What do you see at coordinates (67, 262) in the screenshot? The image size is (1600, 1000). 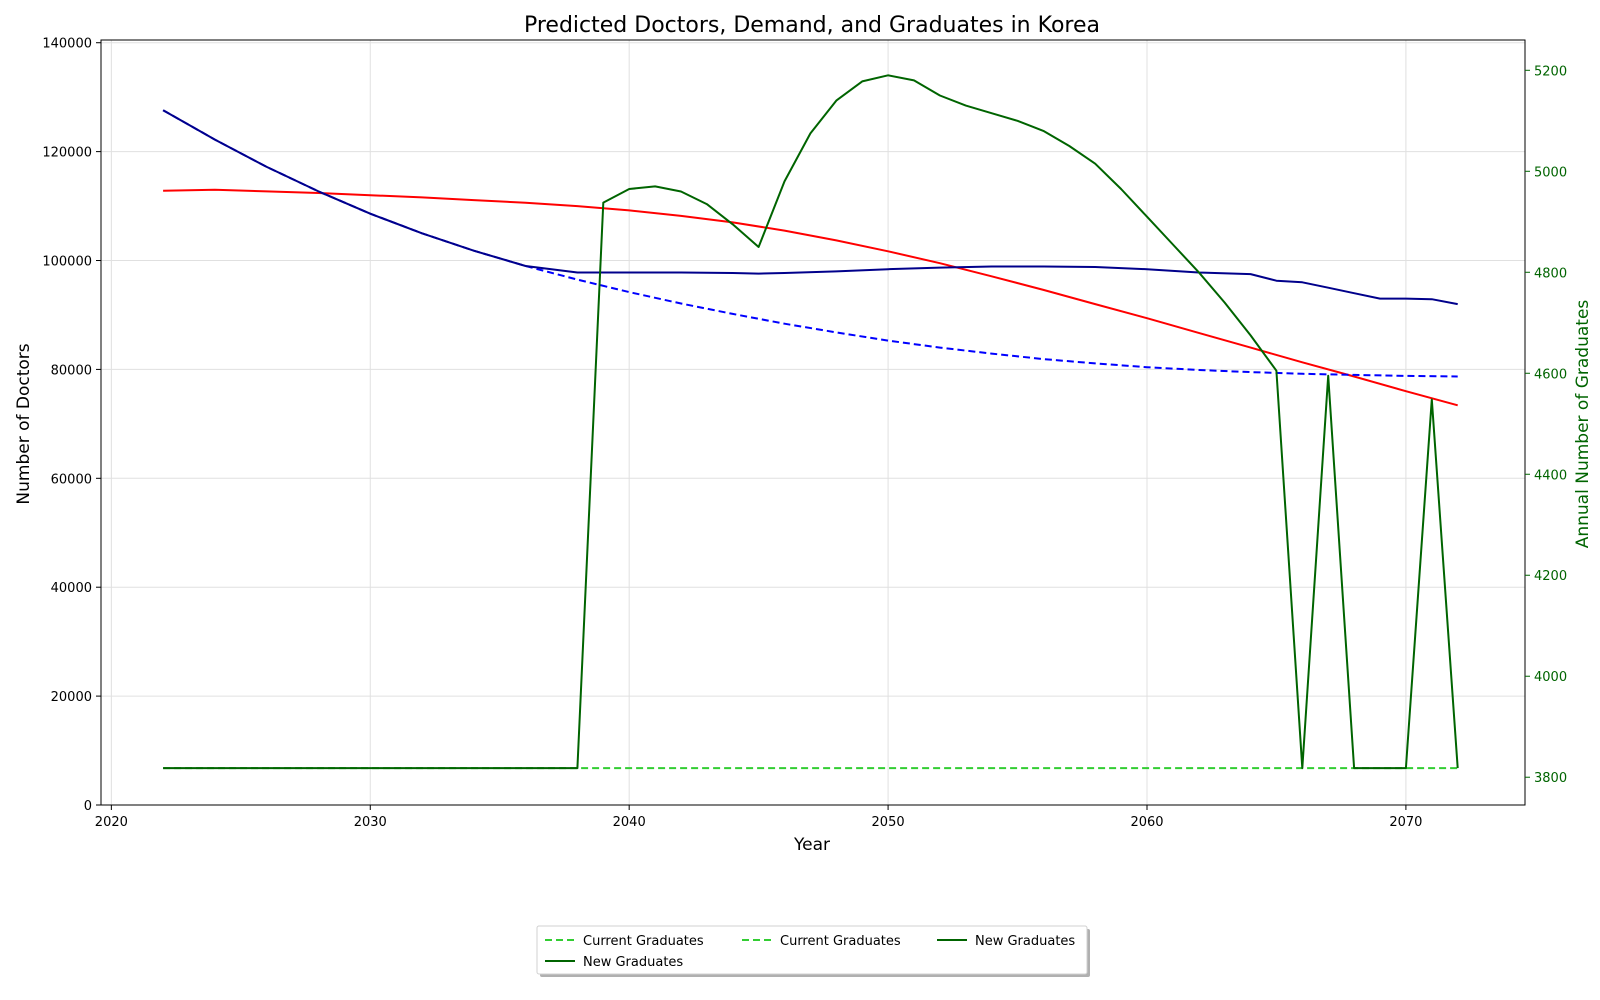 I see `y-tick-label: 100000` at bounding box center [67, 262].